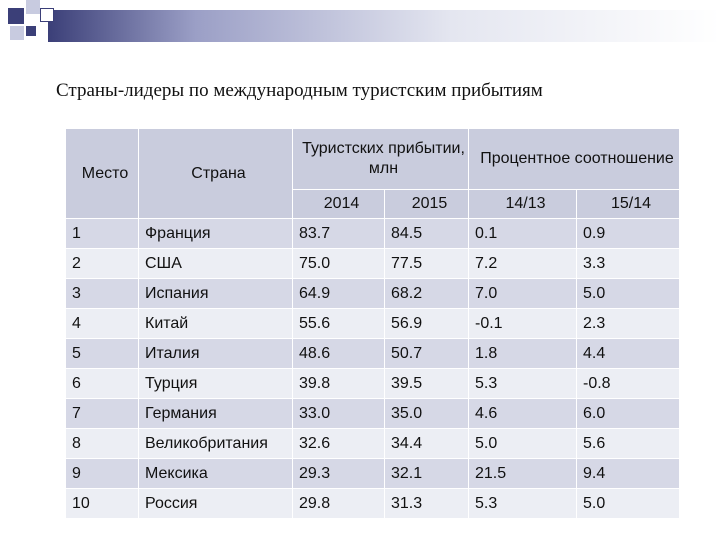 This screenshot has width=720, height=540. What do you see at coordinates (628, 383) in the screenshot?
I see `cell-15-14: -0.8` at bounding box center [628, 383].